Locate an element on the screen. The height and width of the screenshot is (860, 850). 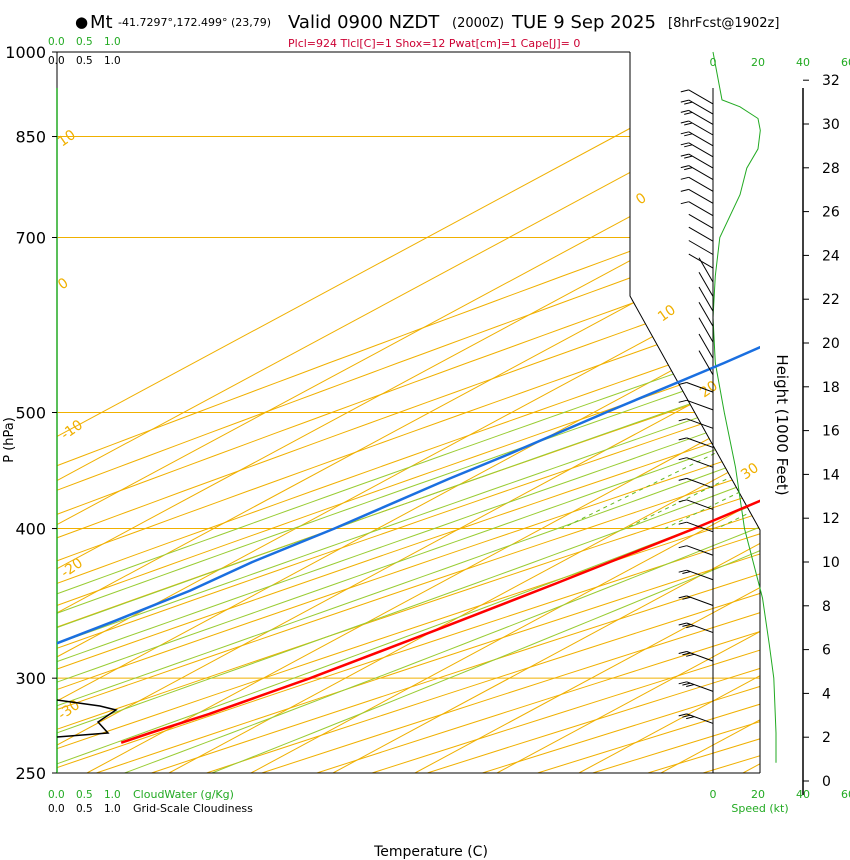
forecast-info: [8hrFcst@1902z] is located at coordinates (723, 23).